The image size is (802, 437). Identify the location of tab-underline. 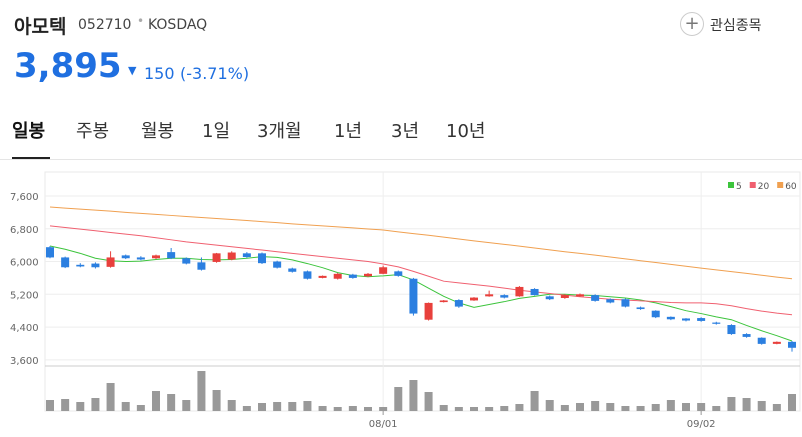
(31, 158).